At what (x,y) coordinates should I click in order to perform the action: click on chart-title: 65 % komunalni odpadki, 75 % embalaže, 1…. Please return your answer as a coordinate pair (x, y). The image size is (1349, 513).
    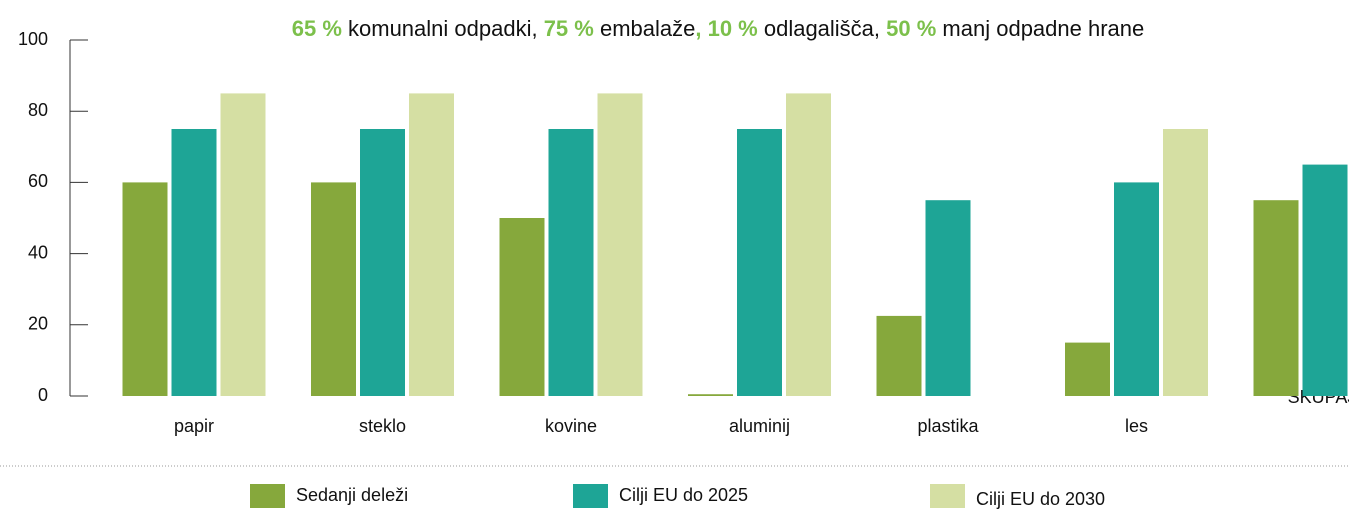
    Looking at the image, I should click on (718, 28).